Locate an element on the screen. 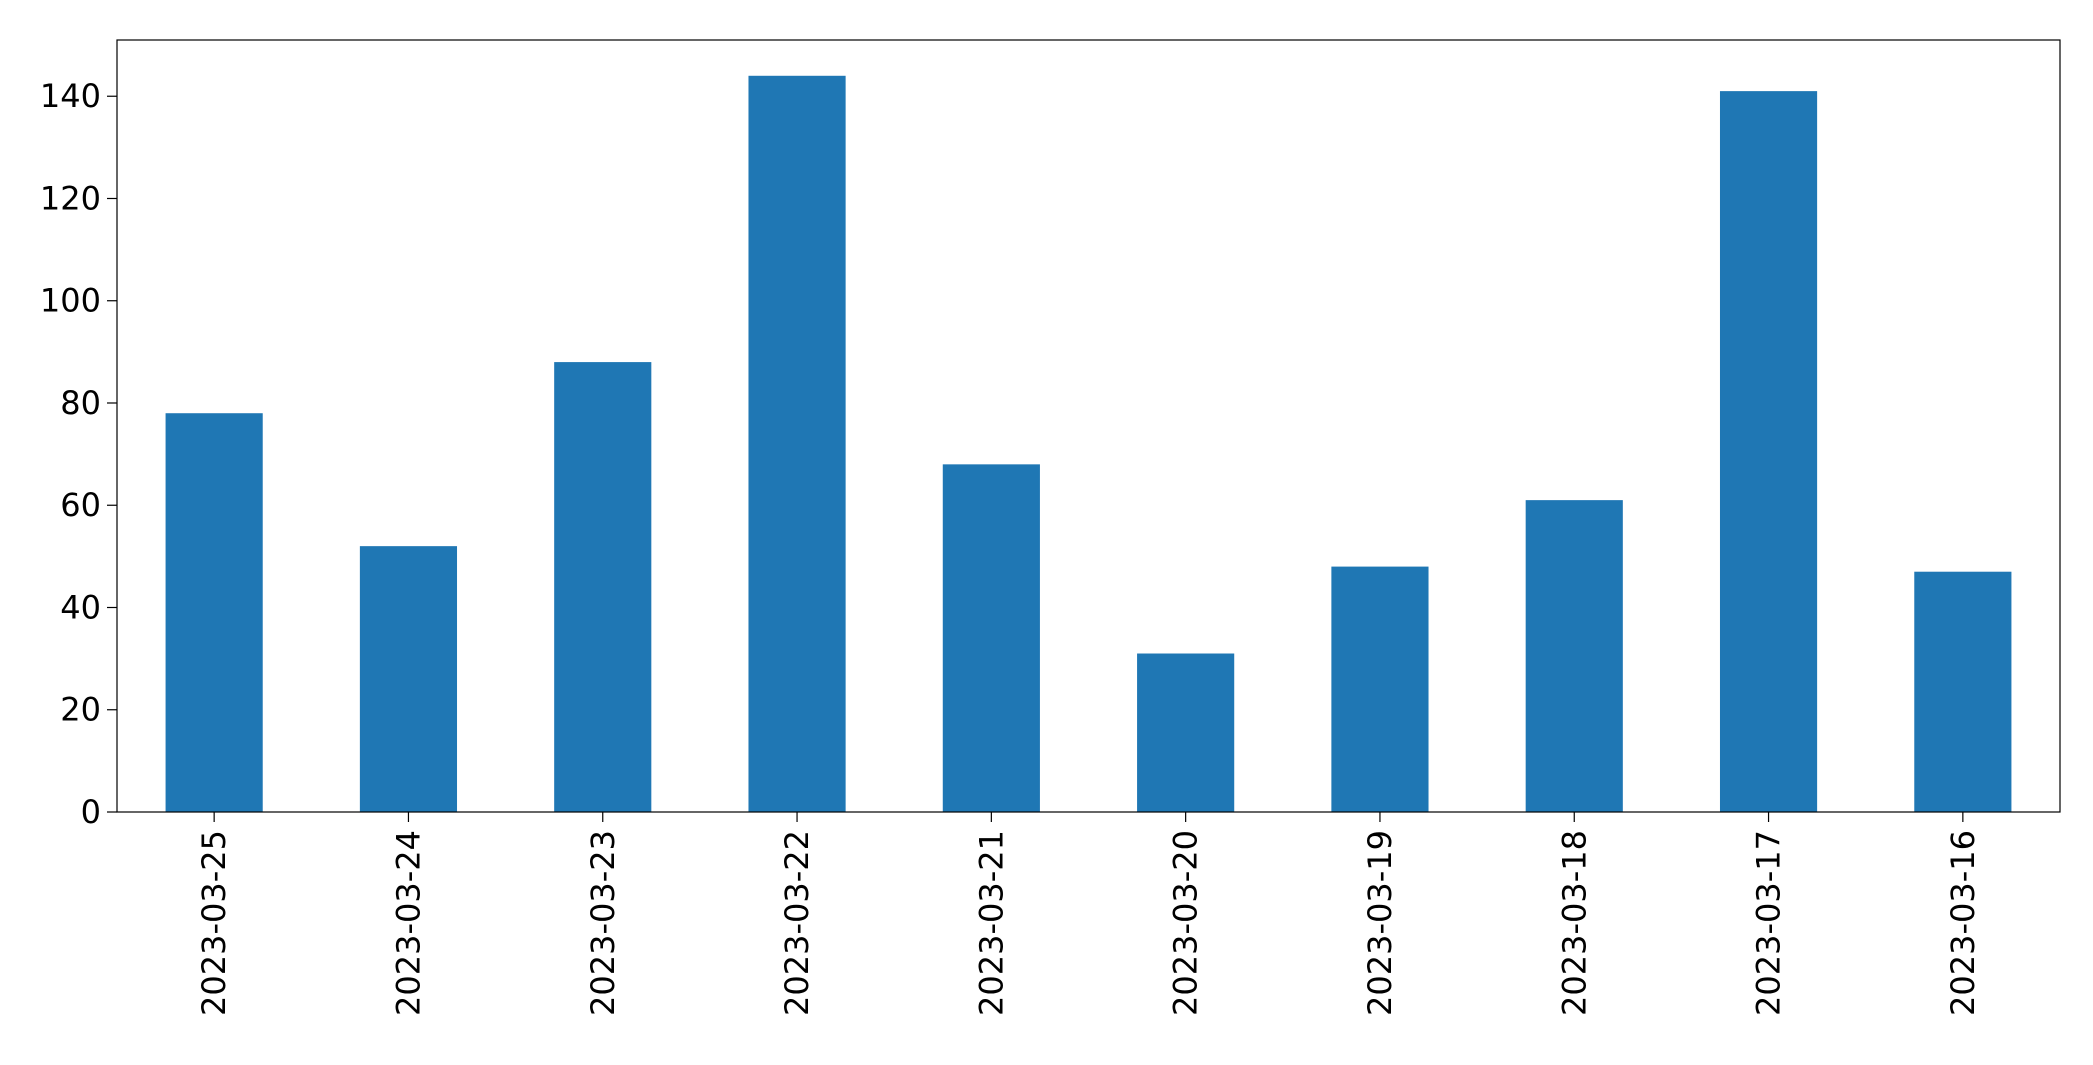 Image resolution: width=2093 pixels, height=1065 pixels. y-tick-label: 120 is located at coordinates (70, 198).